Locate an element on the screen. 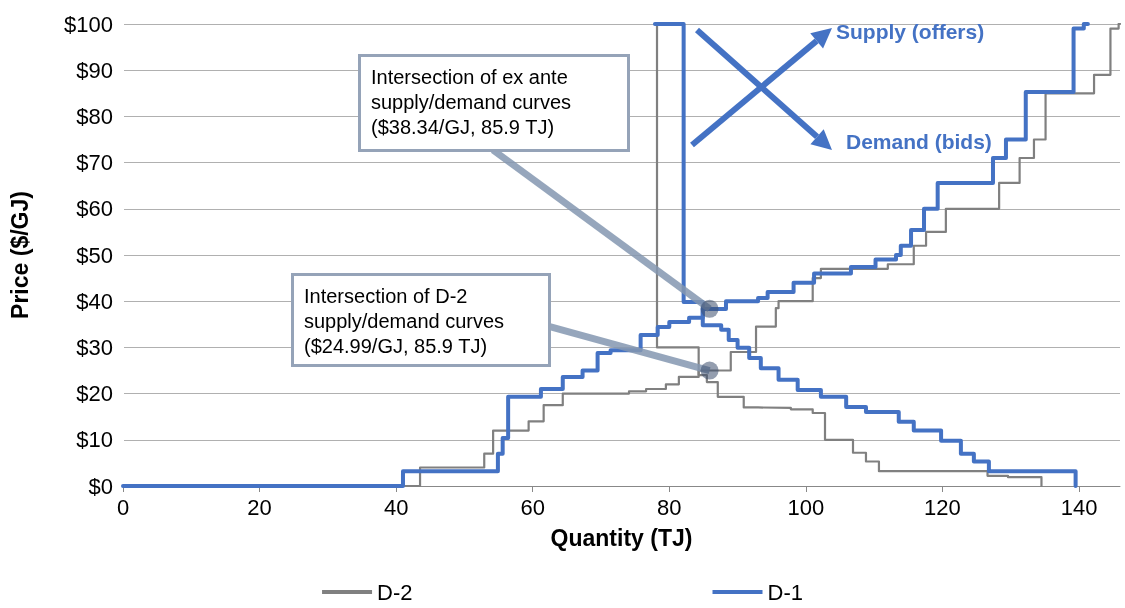 The width and height of the screenshot is (1125, 608). y-tick-label: $70 is located at coordinates (94, 163).